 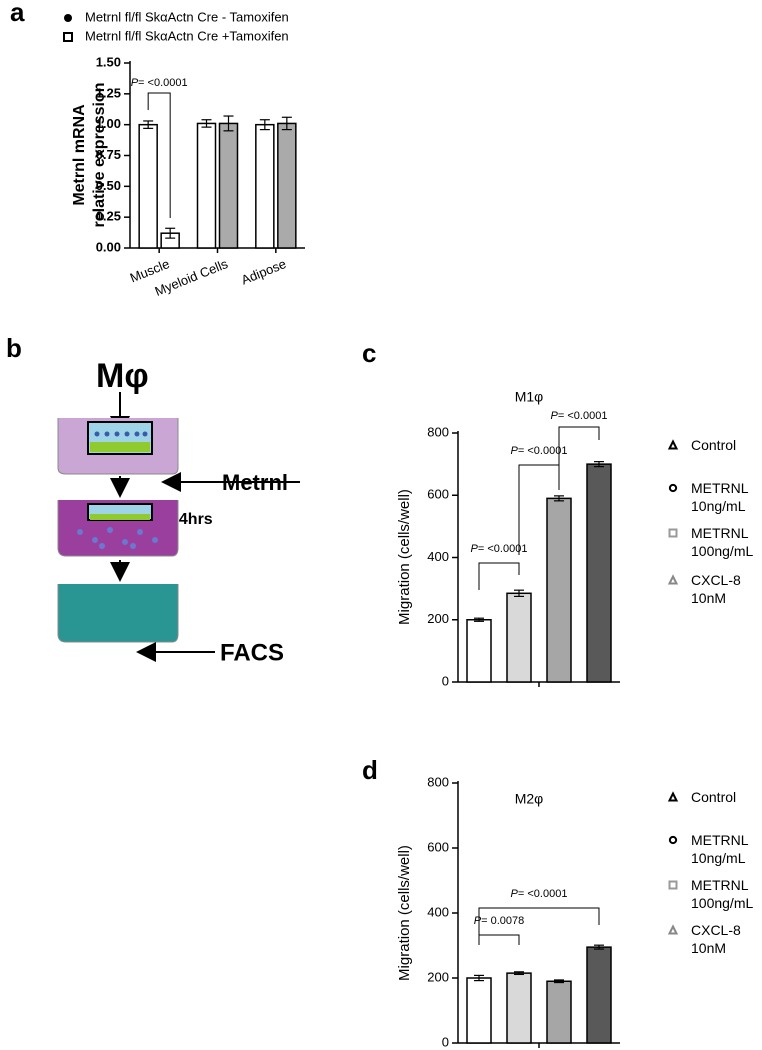 I want to click on well, so click(x=118, y=613).